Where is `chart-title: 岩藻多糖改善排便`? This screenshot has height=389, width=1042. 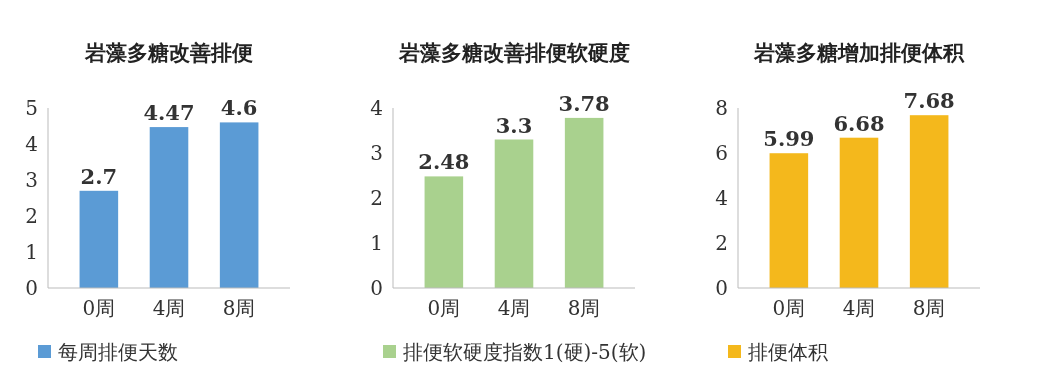 chart-title: 岩藻多糖改善排便 is located at coordinates (168, 52).